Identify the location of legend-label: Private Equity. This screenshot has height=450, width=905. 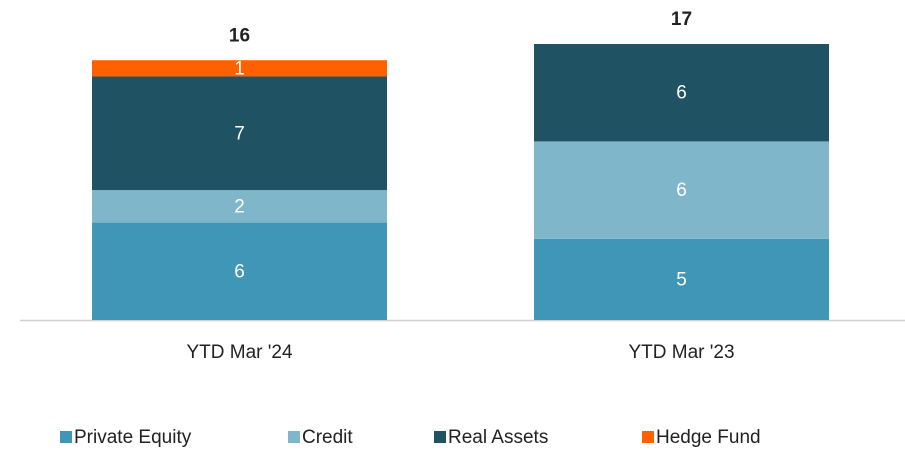
(133, 437).